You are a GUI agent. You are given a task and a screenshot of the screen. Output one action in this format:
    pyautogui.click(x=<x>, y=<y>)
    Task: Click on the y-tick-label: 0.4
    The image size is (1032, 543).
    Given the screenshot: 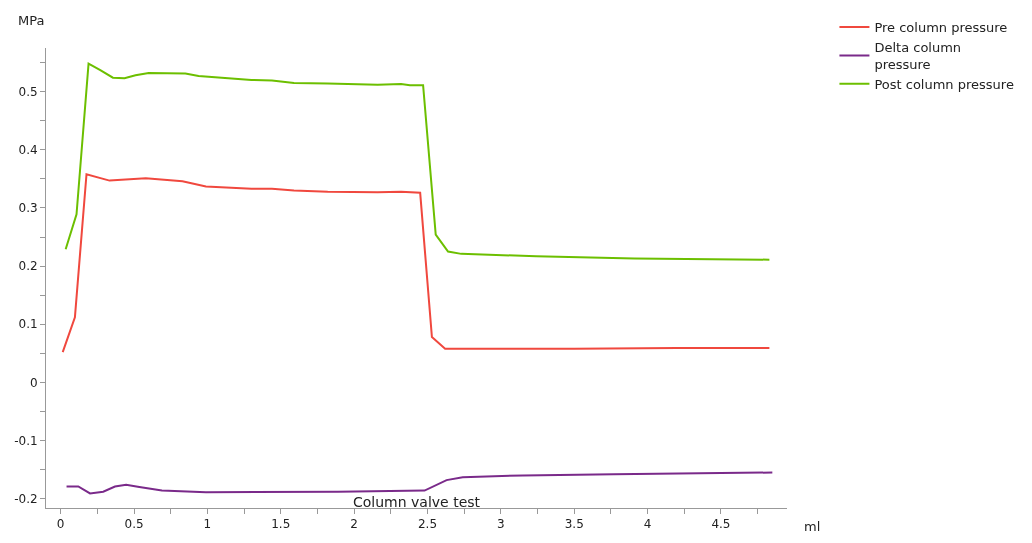 What is the action you would take?
    pyautogui.click(x=28, y=149)
    